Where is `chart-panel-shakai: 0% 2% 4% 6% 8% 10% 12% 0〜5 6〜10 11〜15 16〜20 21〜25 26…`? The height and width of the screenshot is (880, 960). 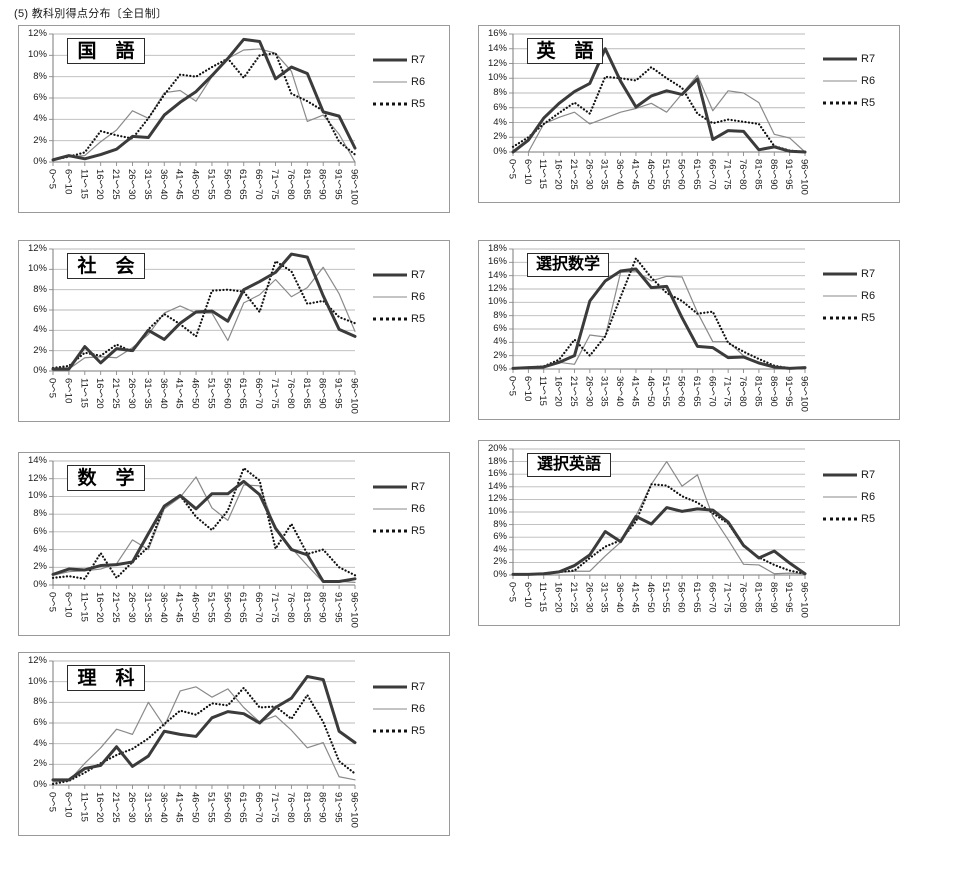 chart-panel-shakai: 0% 2% 4% 6% 8% 10% 12% 0〜5 6〜10 11〜15 16〜20 21〜25 26… is located at coordinates (234, 331).